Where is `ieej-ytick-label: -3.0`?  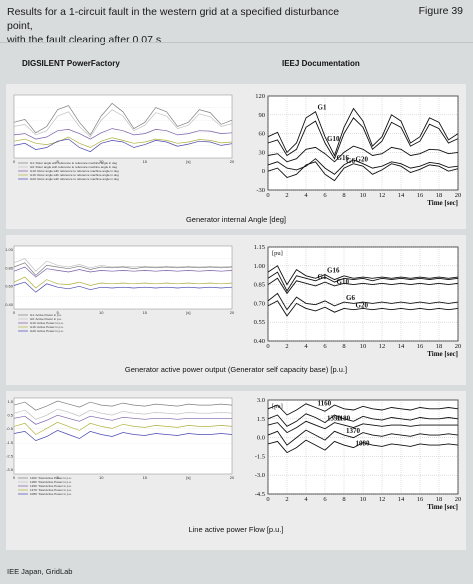
ieej-ytick-label: -3.0 is located at coordinates (260, 475).